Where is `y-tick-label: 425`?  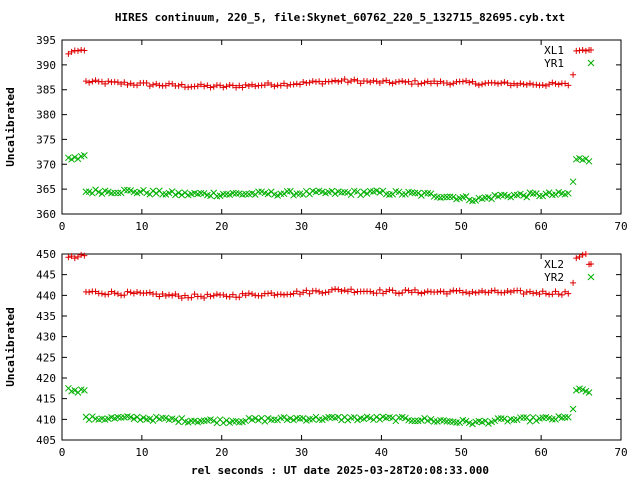
y-tick-label: 425 is located at coordinates (46, 357).